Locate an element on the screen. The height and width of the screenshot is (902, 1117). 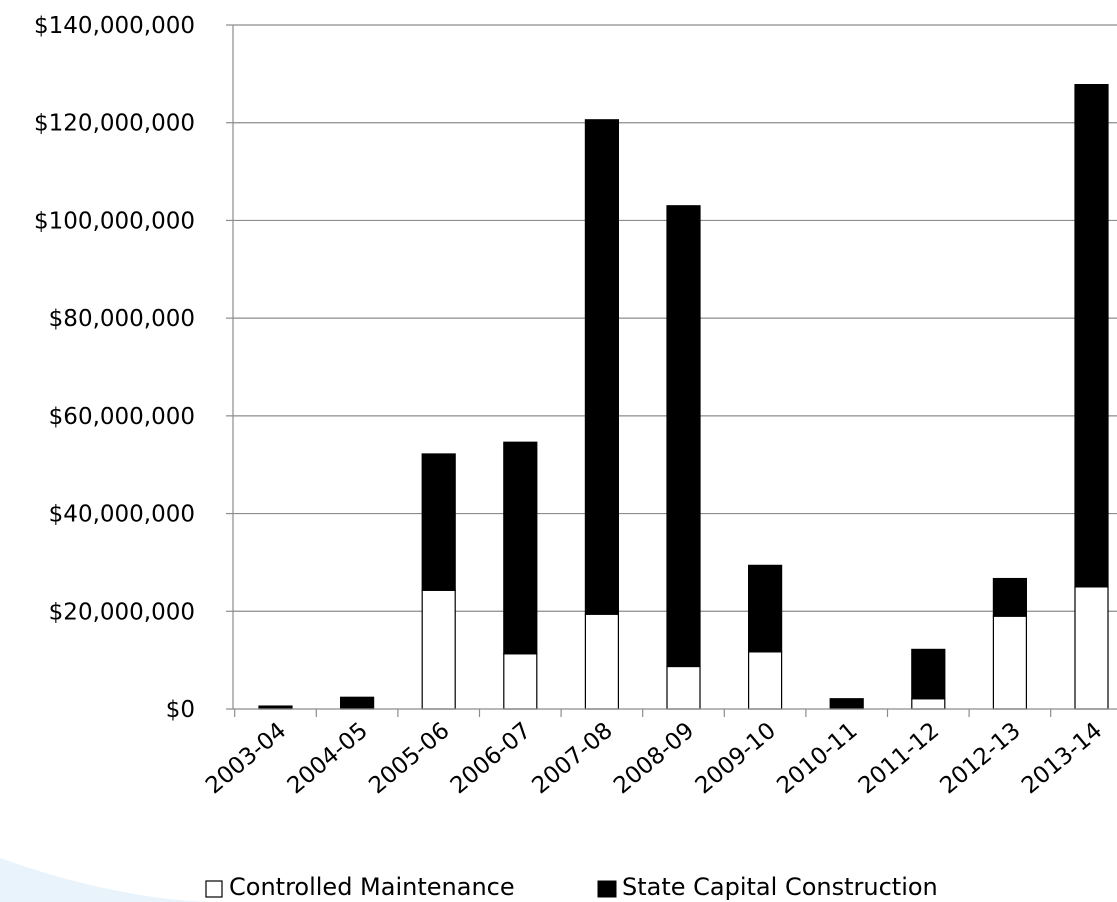
x-tick-label: 2009-10 is located at coordinates (736, 759).